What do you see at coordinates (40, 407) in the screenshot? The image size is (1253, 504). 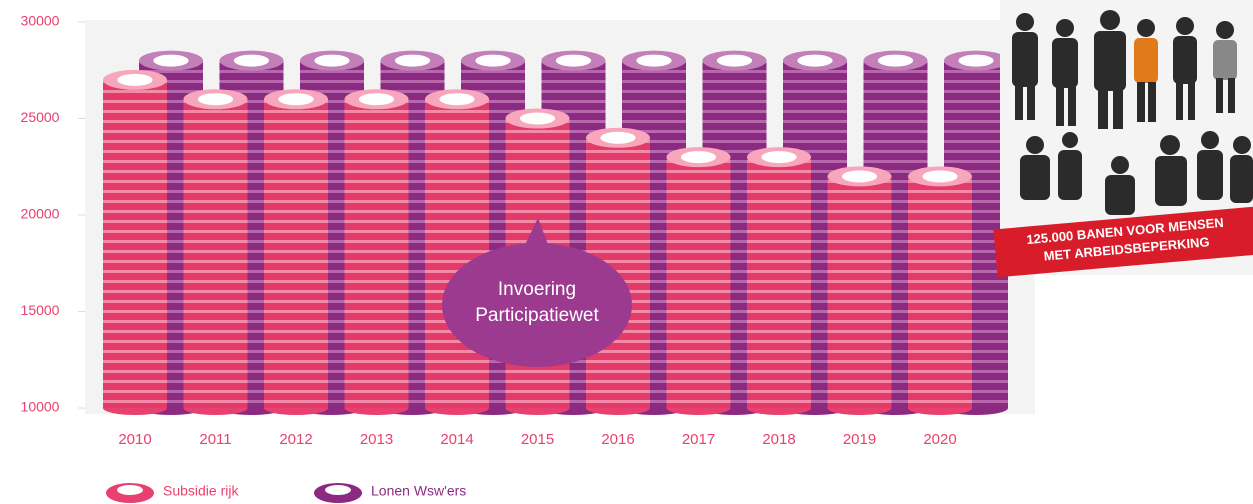 I see `y-tick-label: 10000` at bounding box center [40, 407].